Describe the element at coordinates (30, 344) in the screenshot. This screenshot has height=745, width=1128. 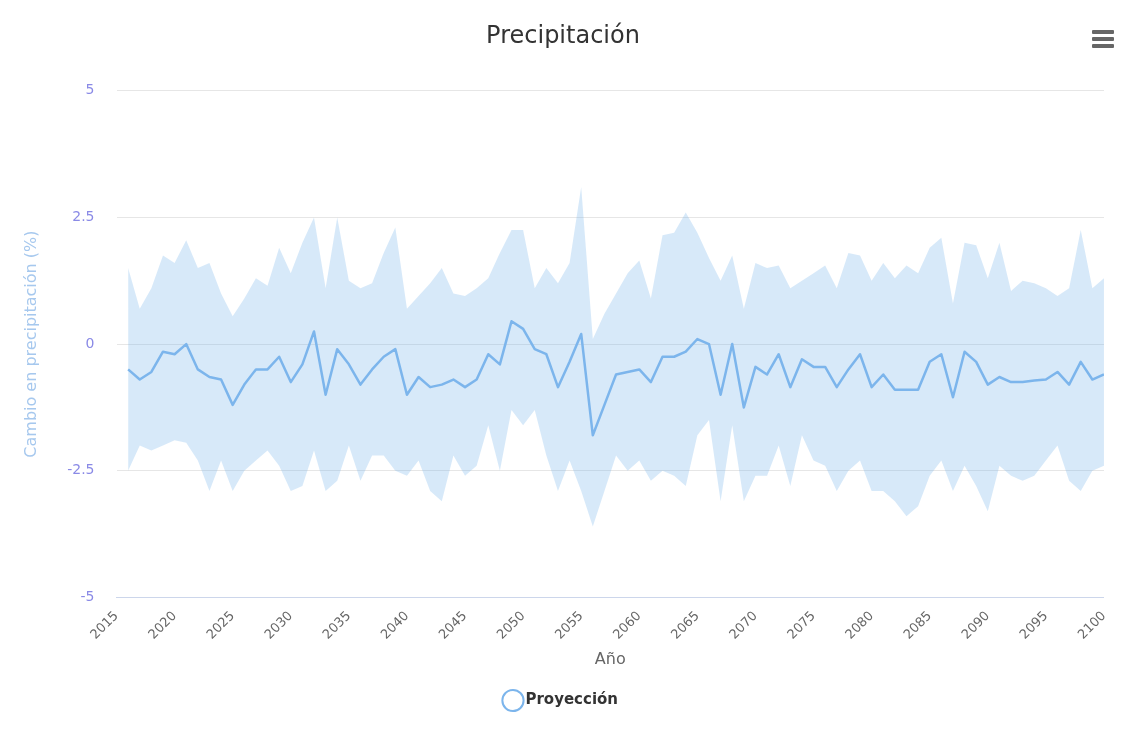
I see `y-axis-title: Cambio en precipitación (%)` at that location.